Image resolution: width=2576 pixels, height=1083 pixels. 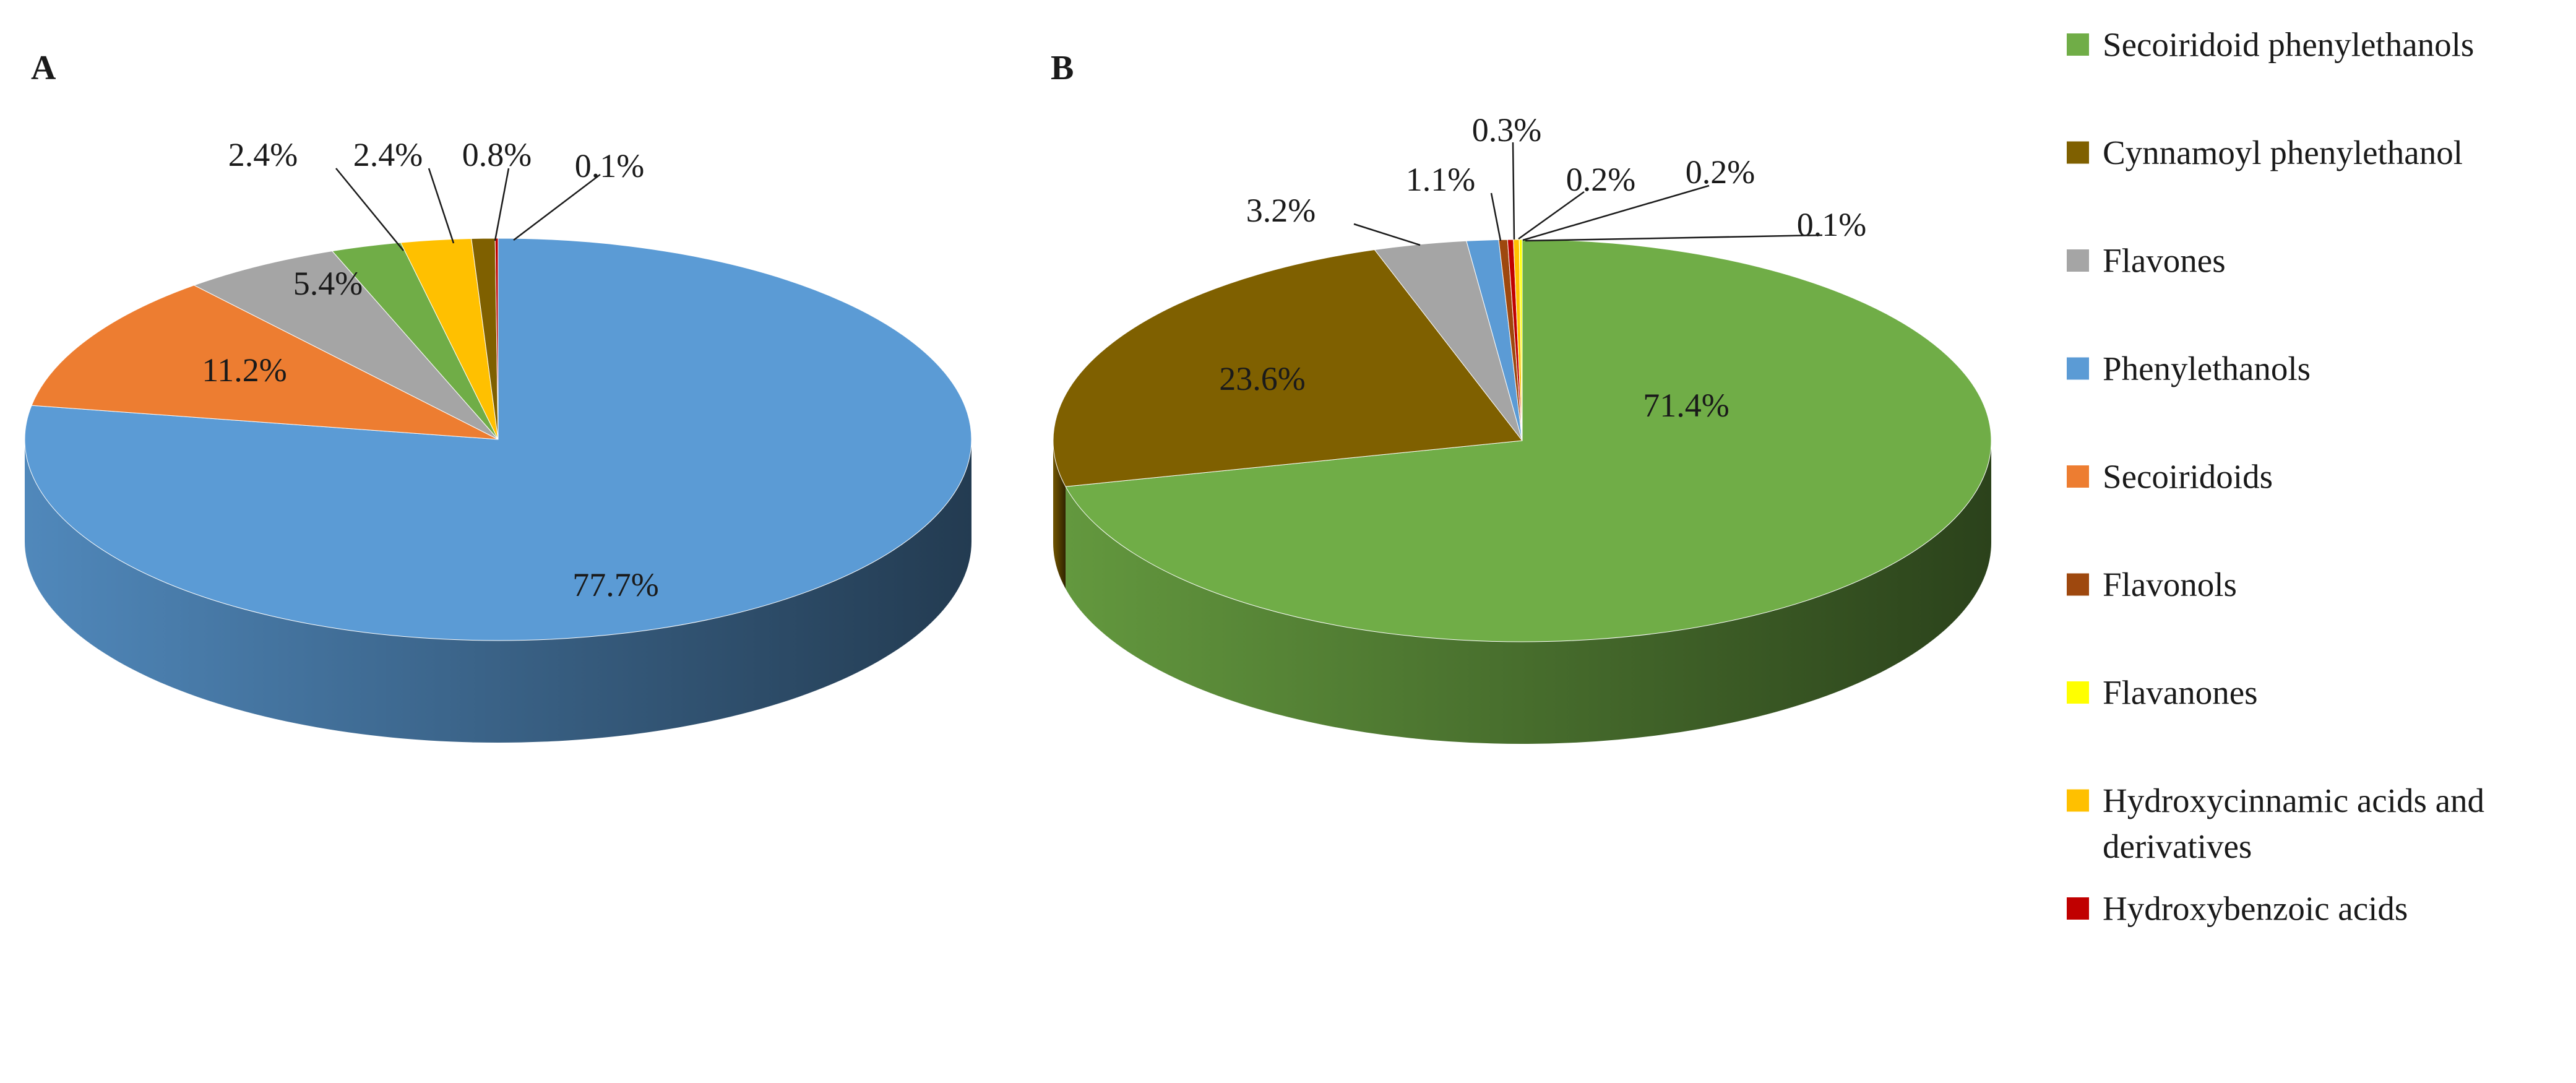 I want to click on slice-side-phenylethanols, so click(x=498, y=591).